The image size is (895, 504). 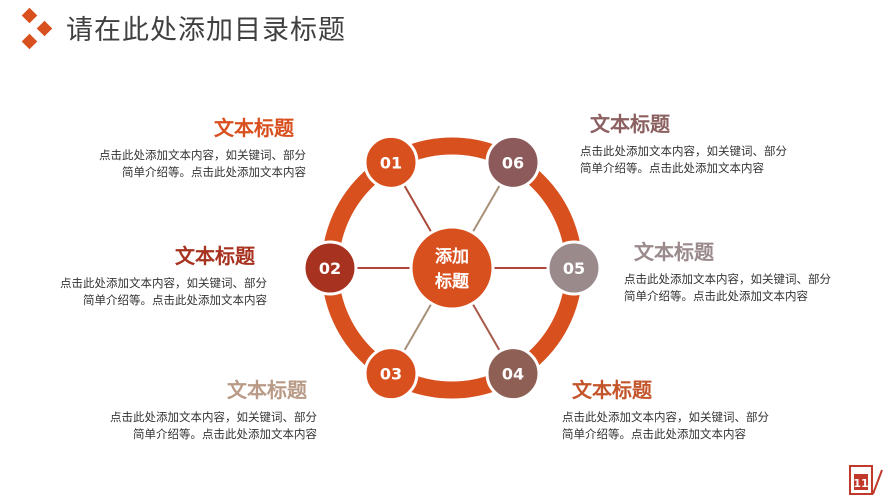 What do you see at coordinates (452, 256) in the screenshot?
I see `center-line1: 添加` at bounding box center [452, 256].